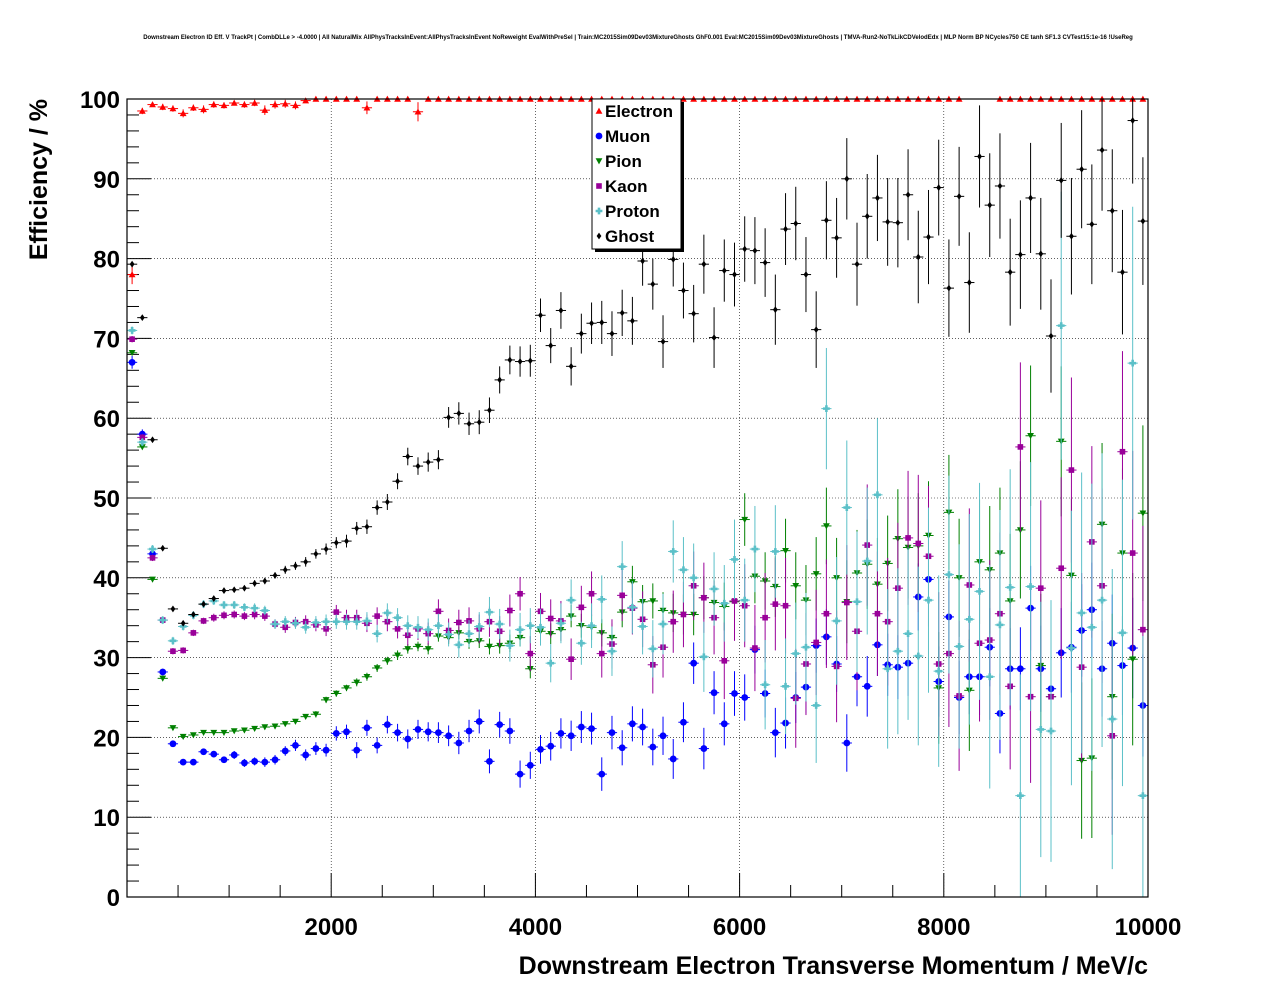 Image resolution: width=1276 pixels, height=1001 pixels. I want to click on legend-marker-kaon, so click(599, 186).